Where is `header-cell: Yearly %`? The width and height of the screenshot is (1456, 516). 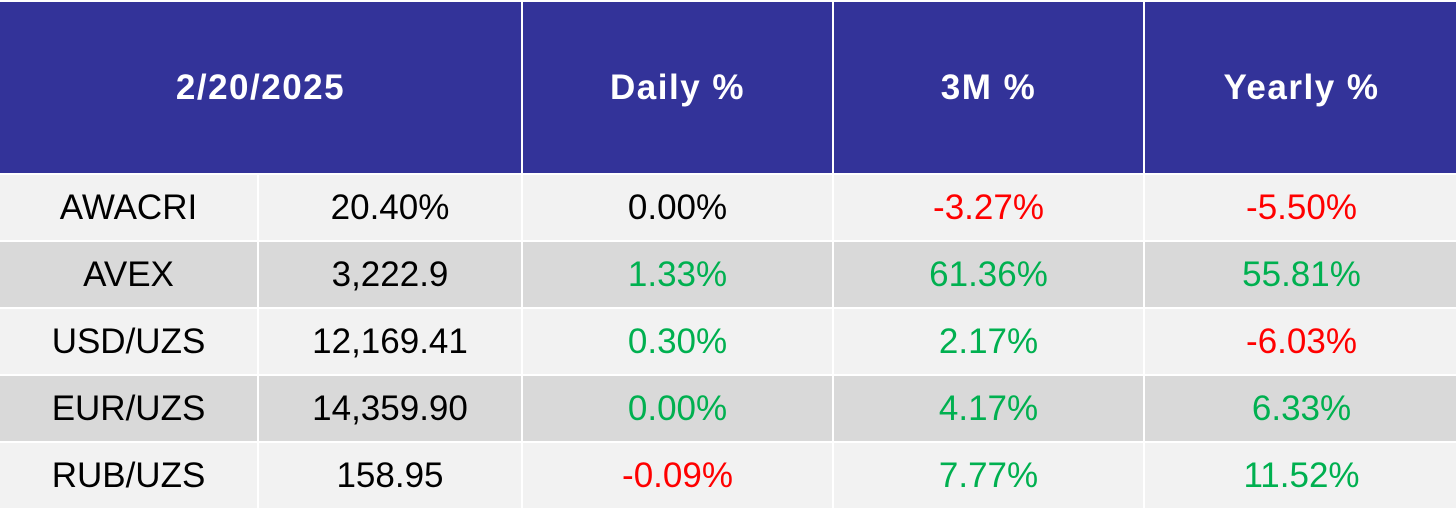
header-cell: Yearly % is located at coordinates (1300, 87).